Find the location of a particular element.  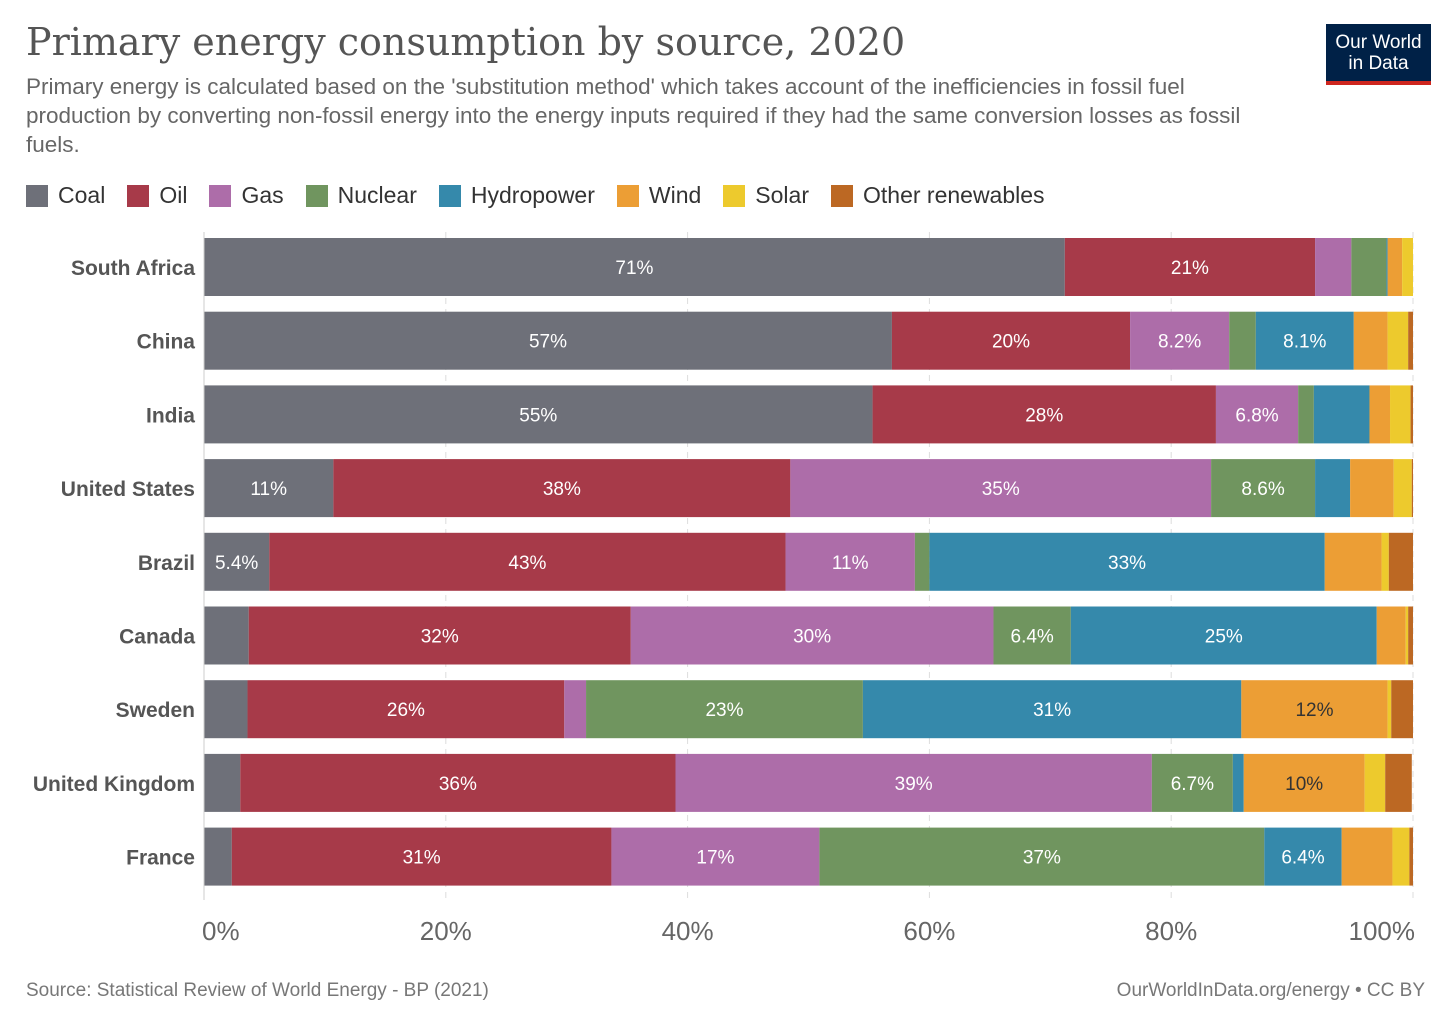

data-label: 28% is located at coordinates (1044, 415).